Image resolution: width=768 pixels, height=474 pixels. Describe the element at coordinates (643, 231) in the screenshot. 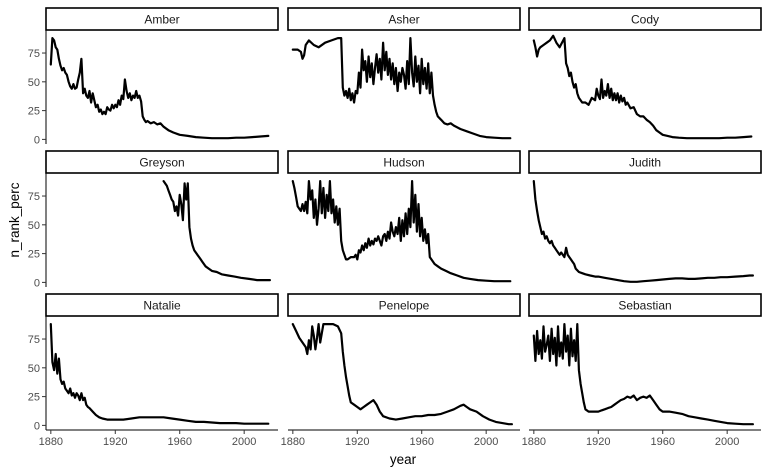

I see `series-line-judith` at that location.